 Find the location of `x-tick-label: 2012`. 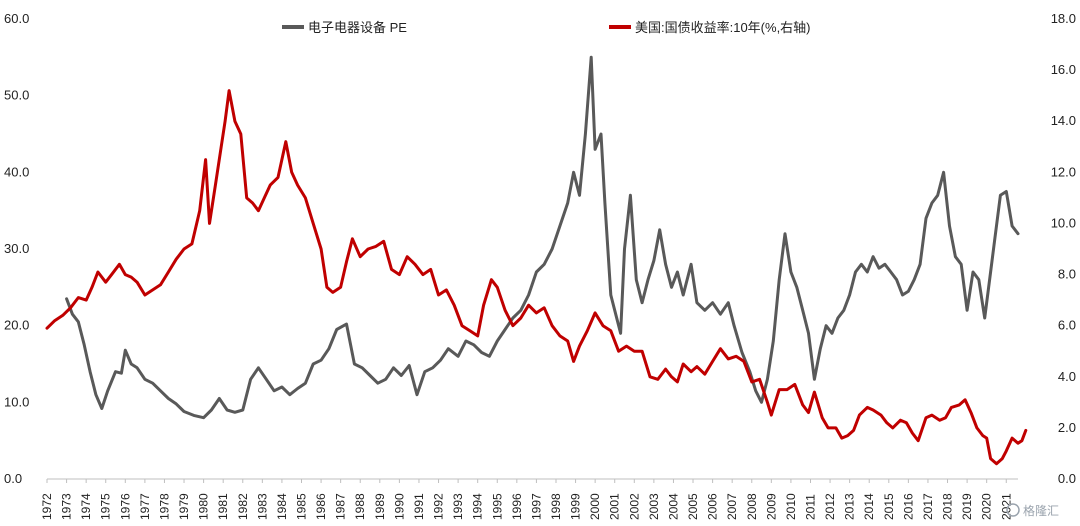

x-tick-label: 2012 is located at coordinates (830, 506).